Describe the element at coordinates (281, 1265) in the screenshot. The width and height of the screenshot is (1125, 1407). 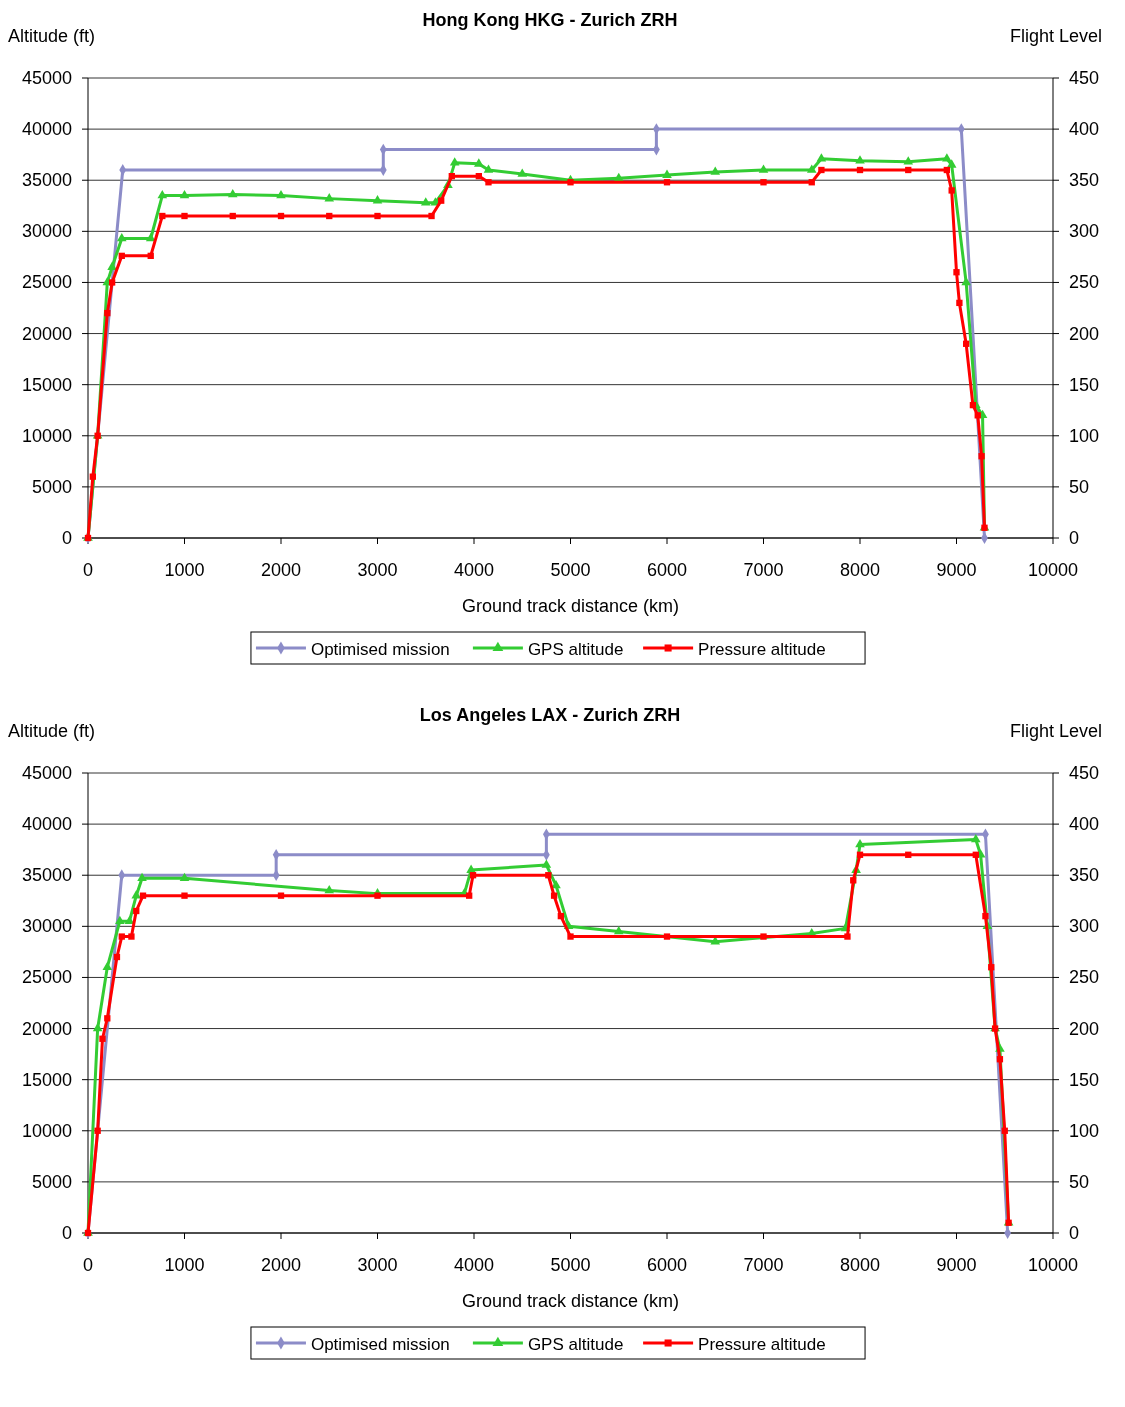
I see `x-tick-label: 2000` at that location.